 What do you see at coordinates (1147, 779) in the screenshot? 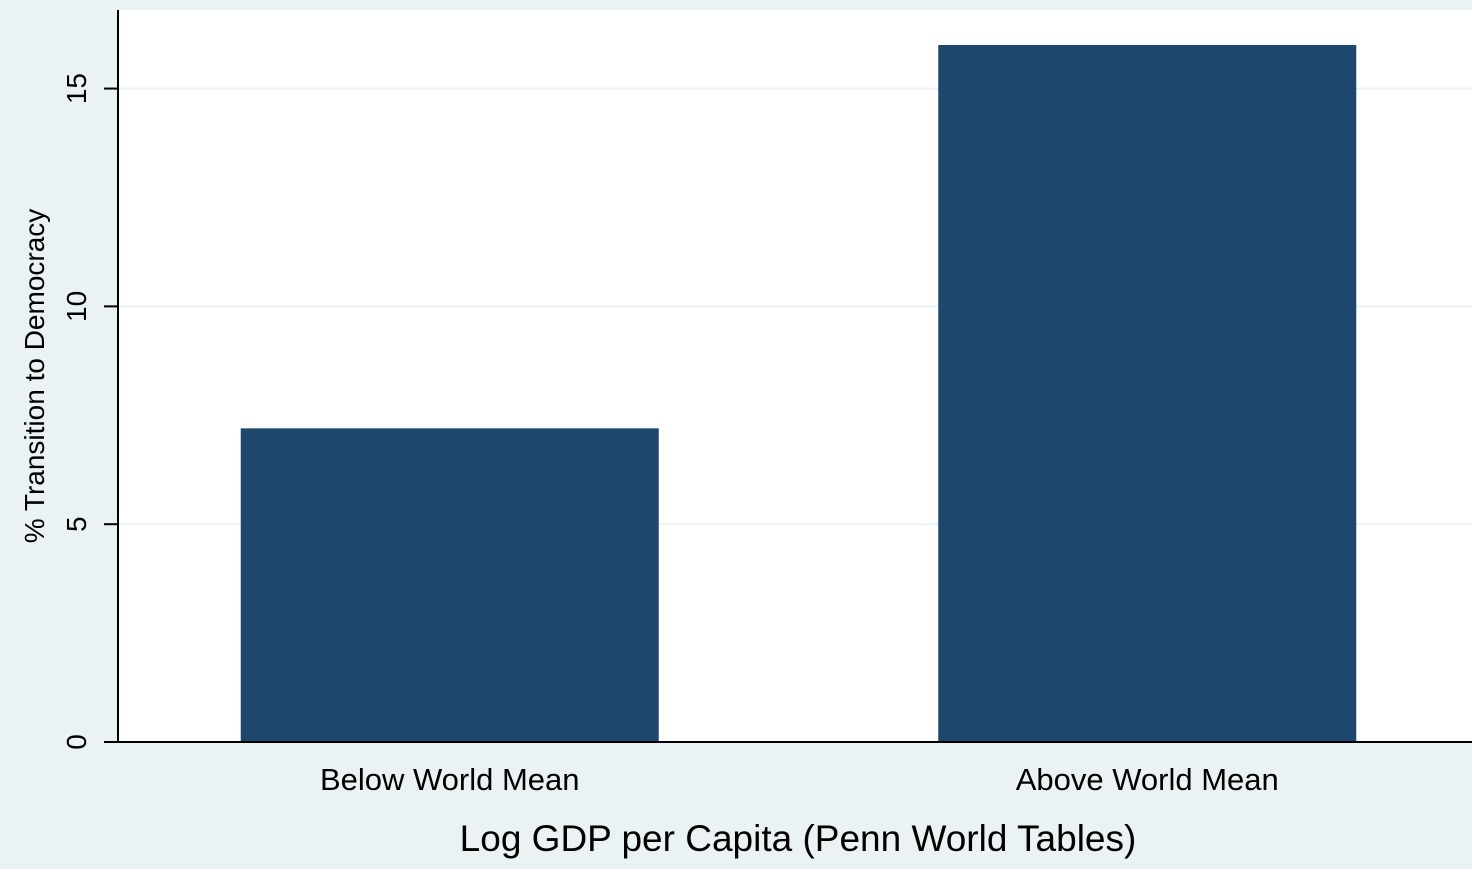
I see `x-tick-label: Above World Mean` at bounding box center [1147, 779].